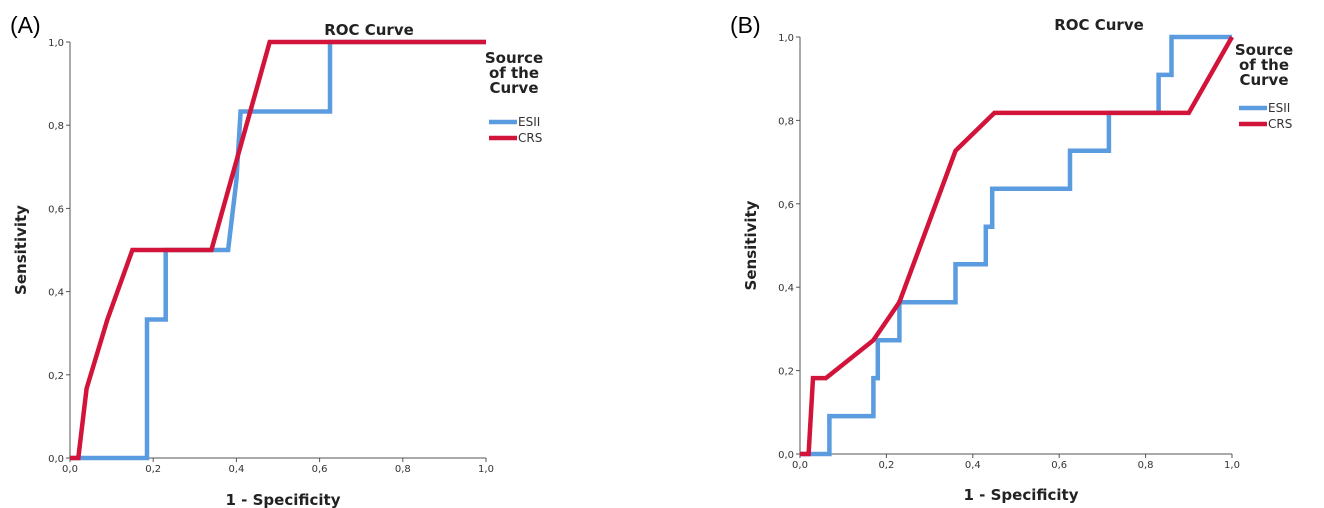  What do you see at coordinates (25, 25) in the screenshot?
I see `panel-label: (A)` at bounding box center [25, 25].